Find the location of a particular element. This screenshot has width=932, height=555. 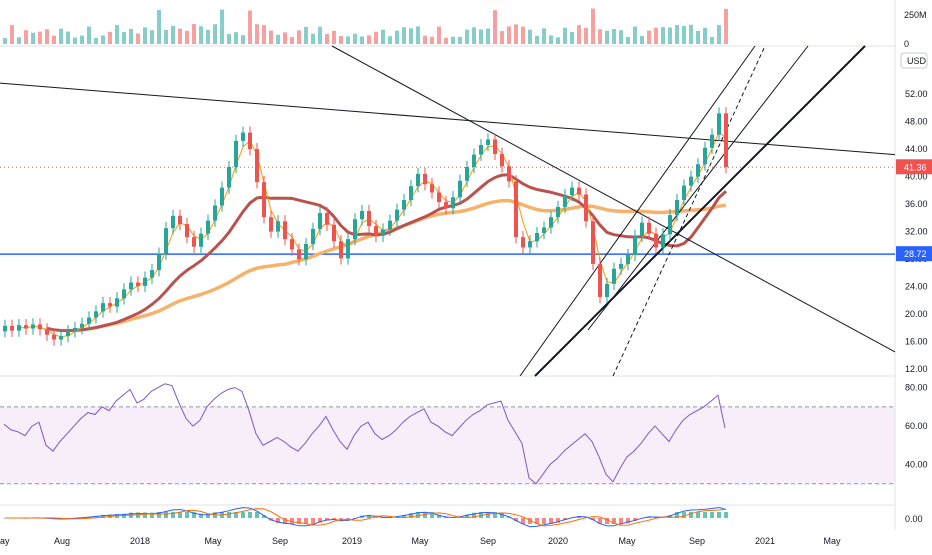

price-tick-label: 32.00 is located at coordinates (916, 232).